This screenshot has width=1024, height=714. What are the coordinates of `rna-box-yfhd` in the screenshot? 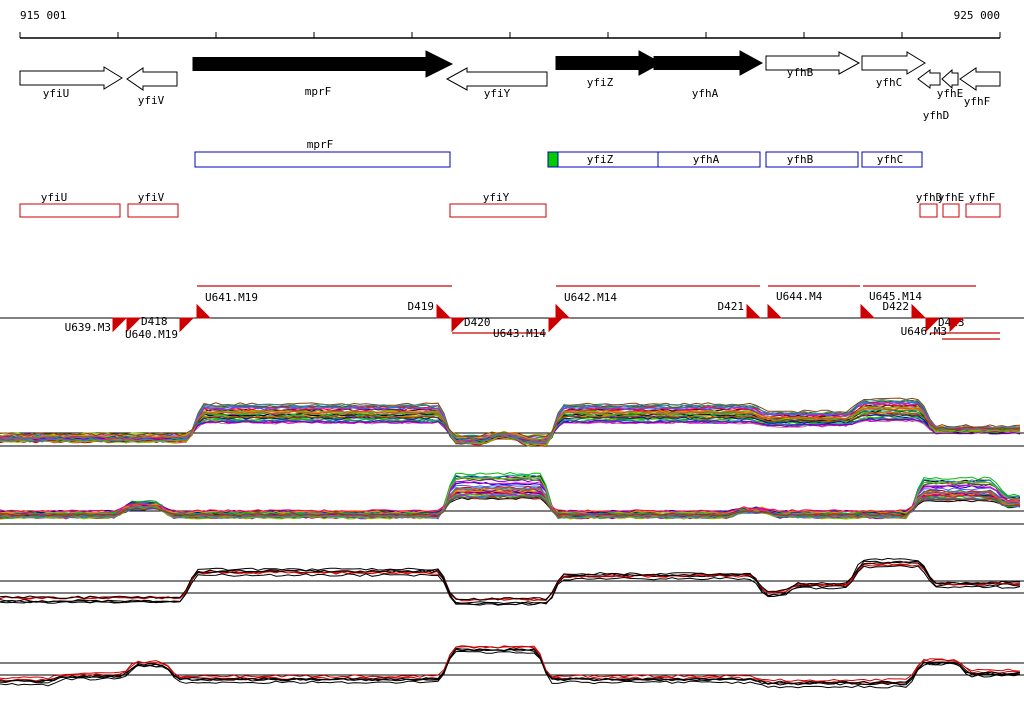 It's located at (928, 210).